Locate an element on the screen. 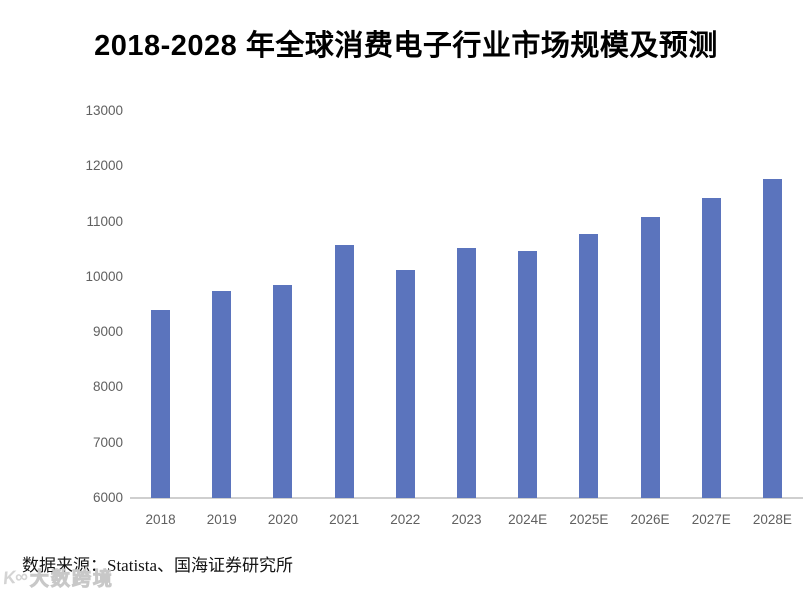  x-tick-label-2028E: 2028E is located at coordinates (772, 519).